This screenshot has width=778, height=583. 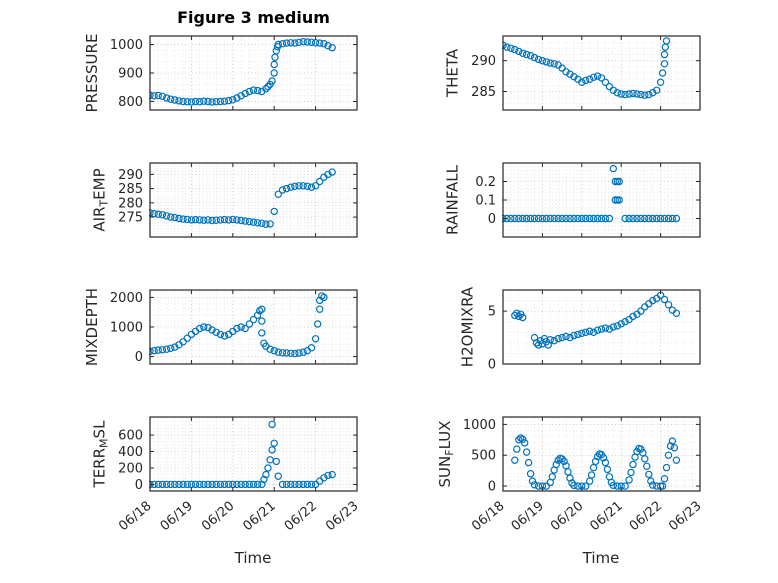 What do you see at coordinates (591, 193) in the screenshot?
I see `data-points-rainfall` at bounding box center [591, 193].